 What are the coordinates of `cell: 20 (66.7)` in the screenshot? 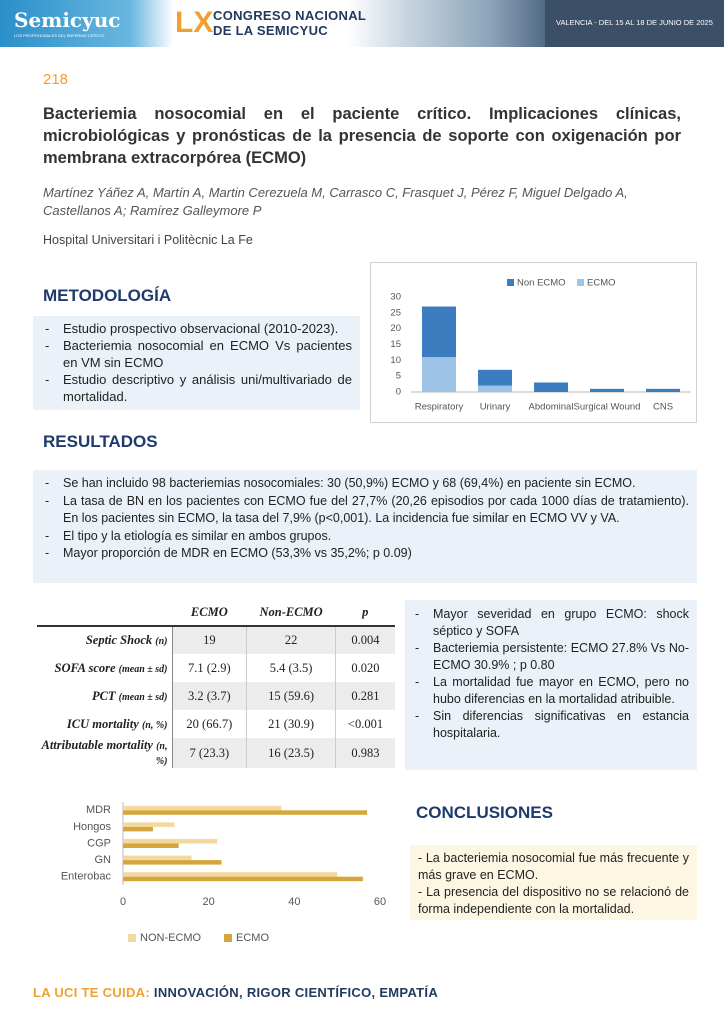 It's located at (210, 724).